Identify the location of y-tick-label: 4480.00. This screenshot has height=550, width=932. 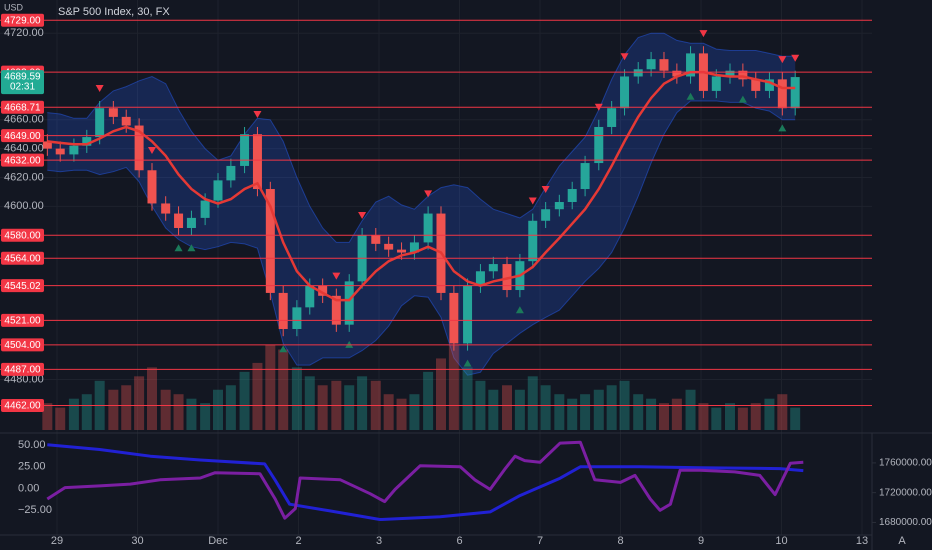
(24, 379).